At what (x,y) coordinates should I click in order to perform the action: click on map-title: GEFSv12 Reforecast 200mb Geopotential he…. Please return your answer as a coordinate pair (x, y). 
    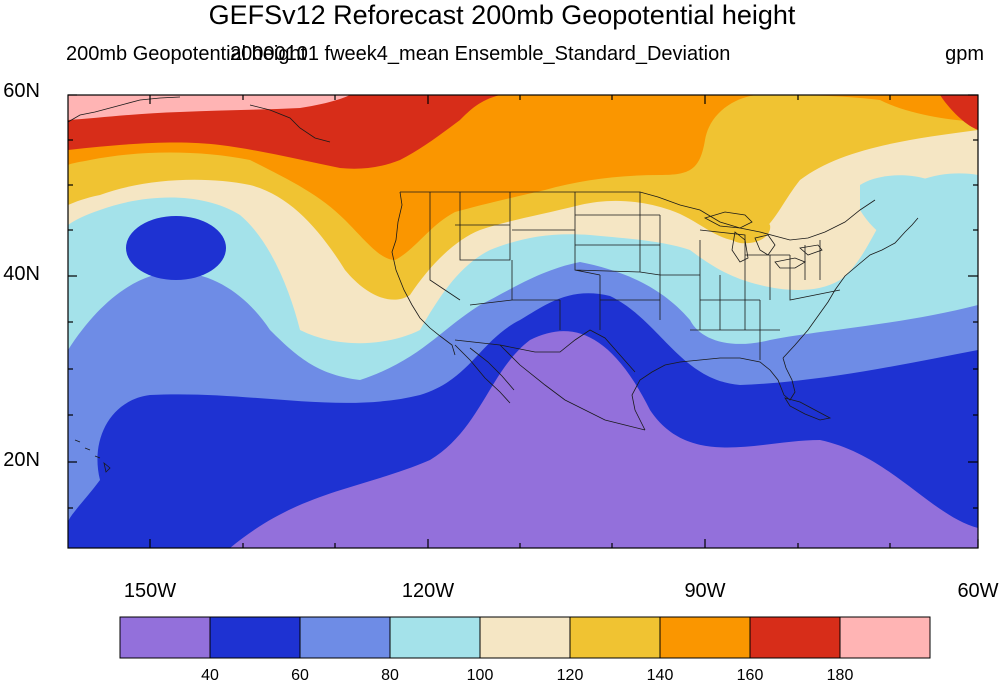
    Looking at the image, I should click on (502, 15).